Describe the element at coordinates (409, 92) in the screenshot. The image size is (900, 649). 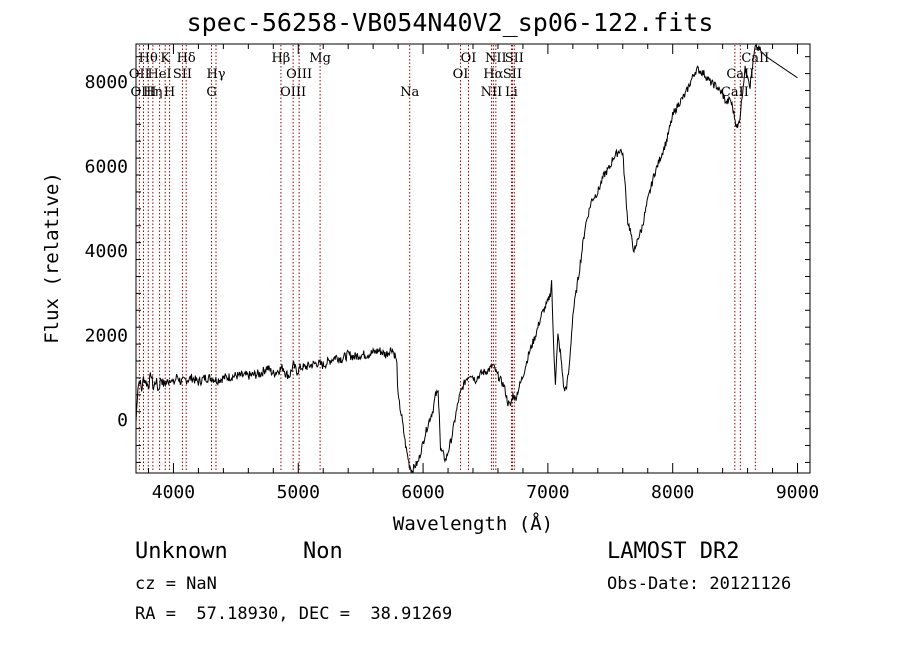
I see `spectral-line-label: Na` at that location.